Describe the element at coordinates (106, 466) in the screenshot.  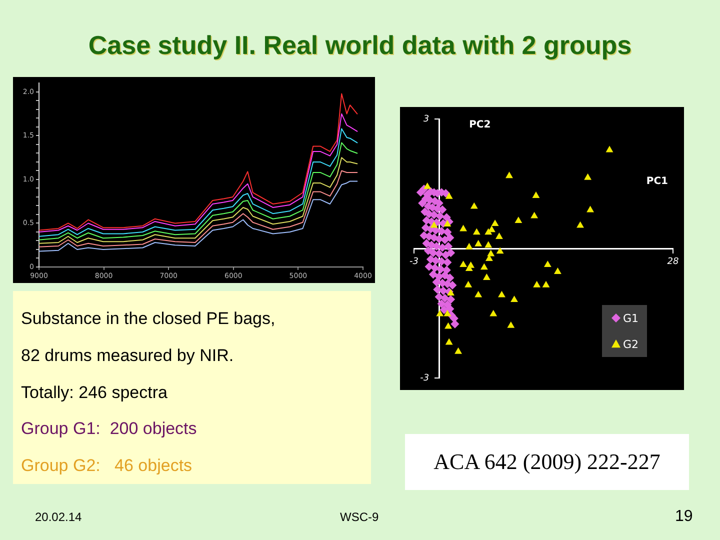
I see `text: Group G2: 46 objects` at that location.